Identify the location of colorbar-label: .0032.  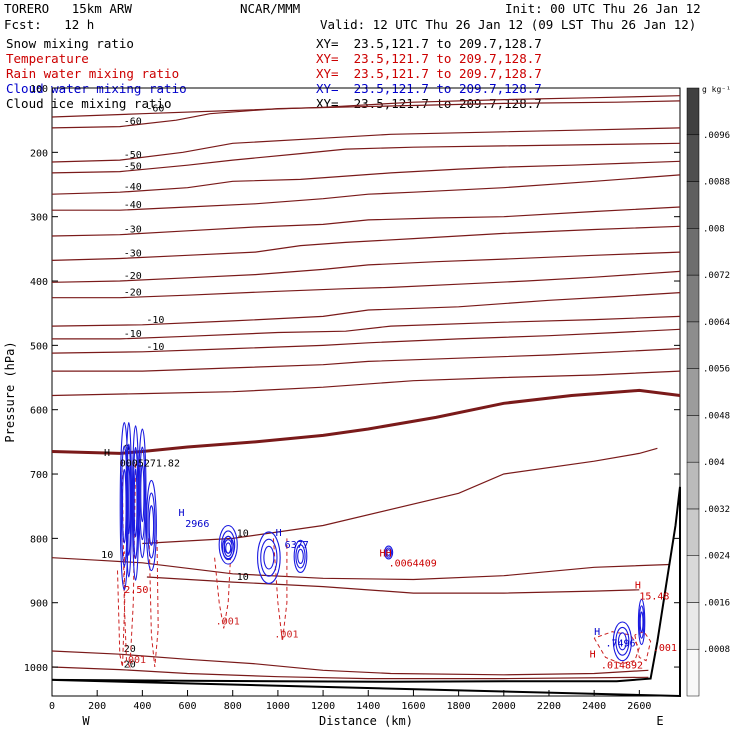
(716, 510).